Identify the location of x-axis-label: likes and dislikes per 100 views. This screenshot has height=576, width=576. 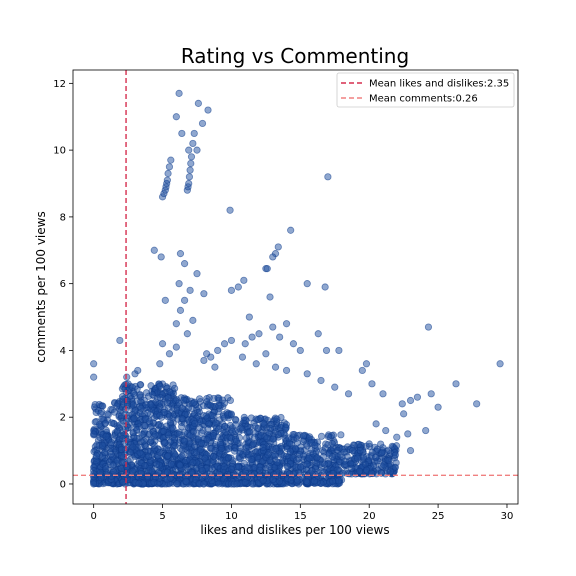
(294, 530).